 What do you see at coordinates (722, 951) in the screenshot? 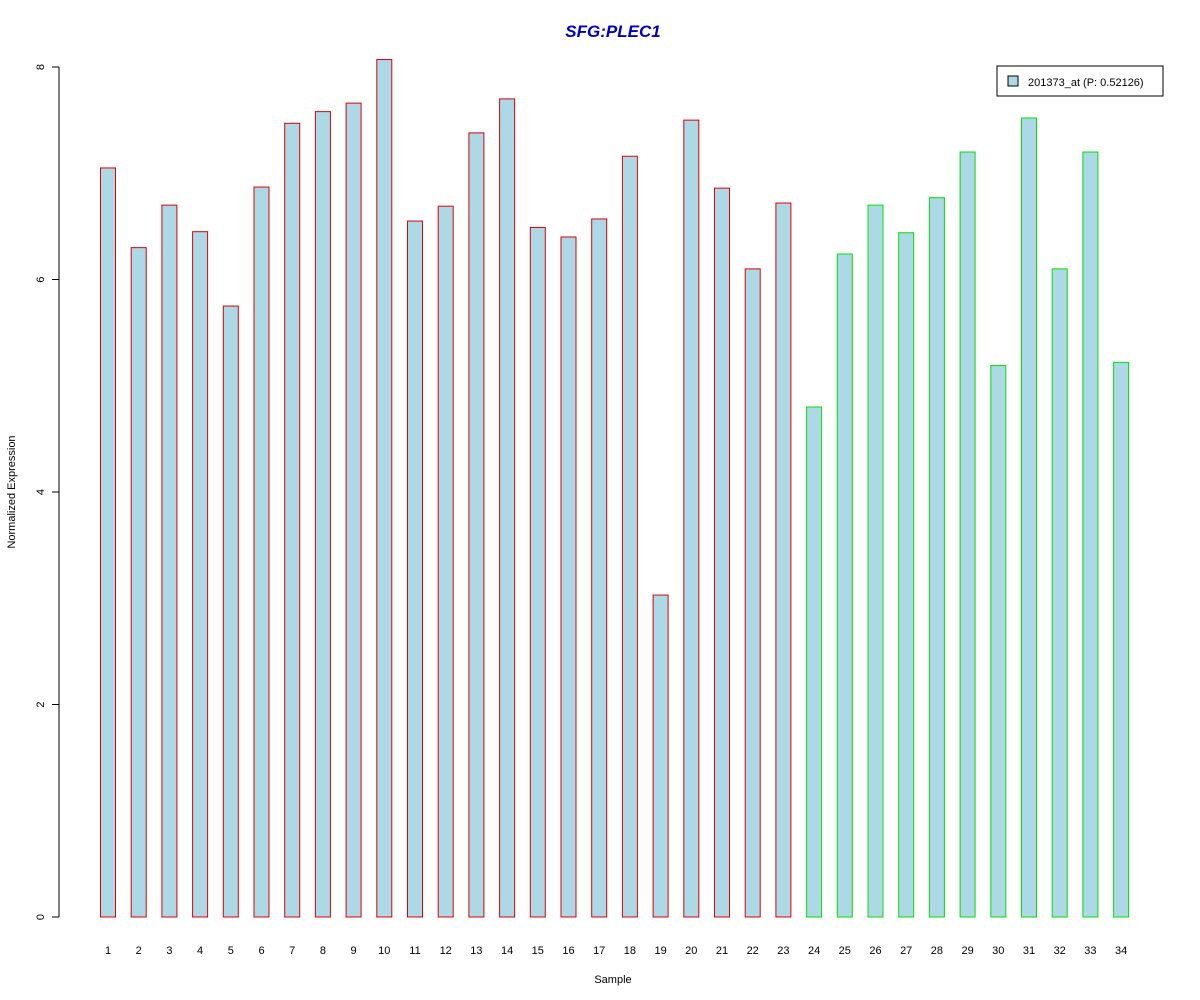
I see `x-tick-label: 21` at bounding box center [722, 951].